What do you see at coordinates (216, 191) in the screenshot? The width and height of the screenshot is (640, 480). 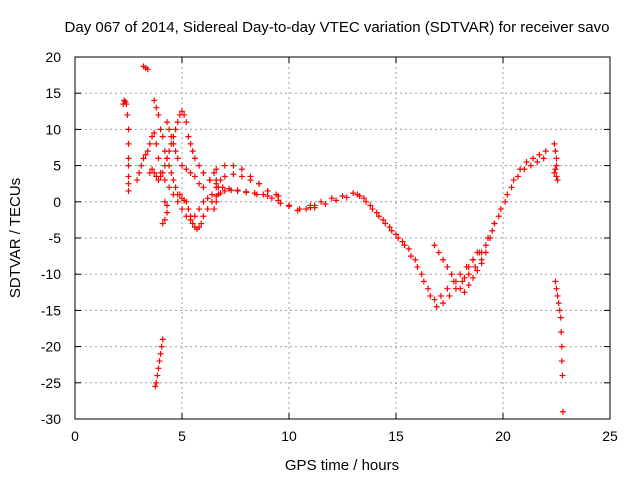 I see `series-right-short-vertical-a` at bounding box center [216, 191].